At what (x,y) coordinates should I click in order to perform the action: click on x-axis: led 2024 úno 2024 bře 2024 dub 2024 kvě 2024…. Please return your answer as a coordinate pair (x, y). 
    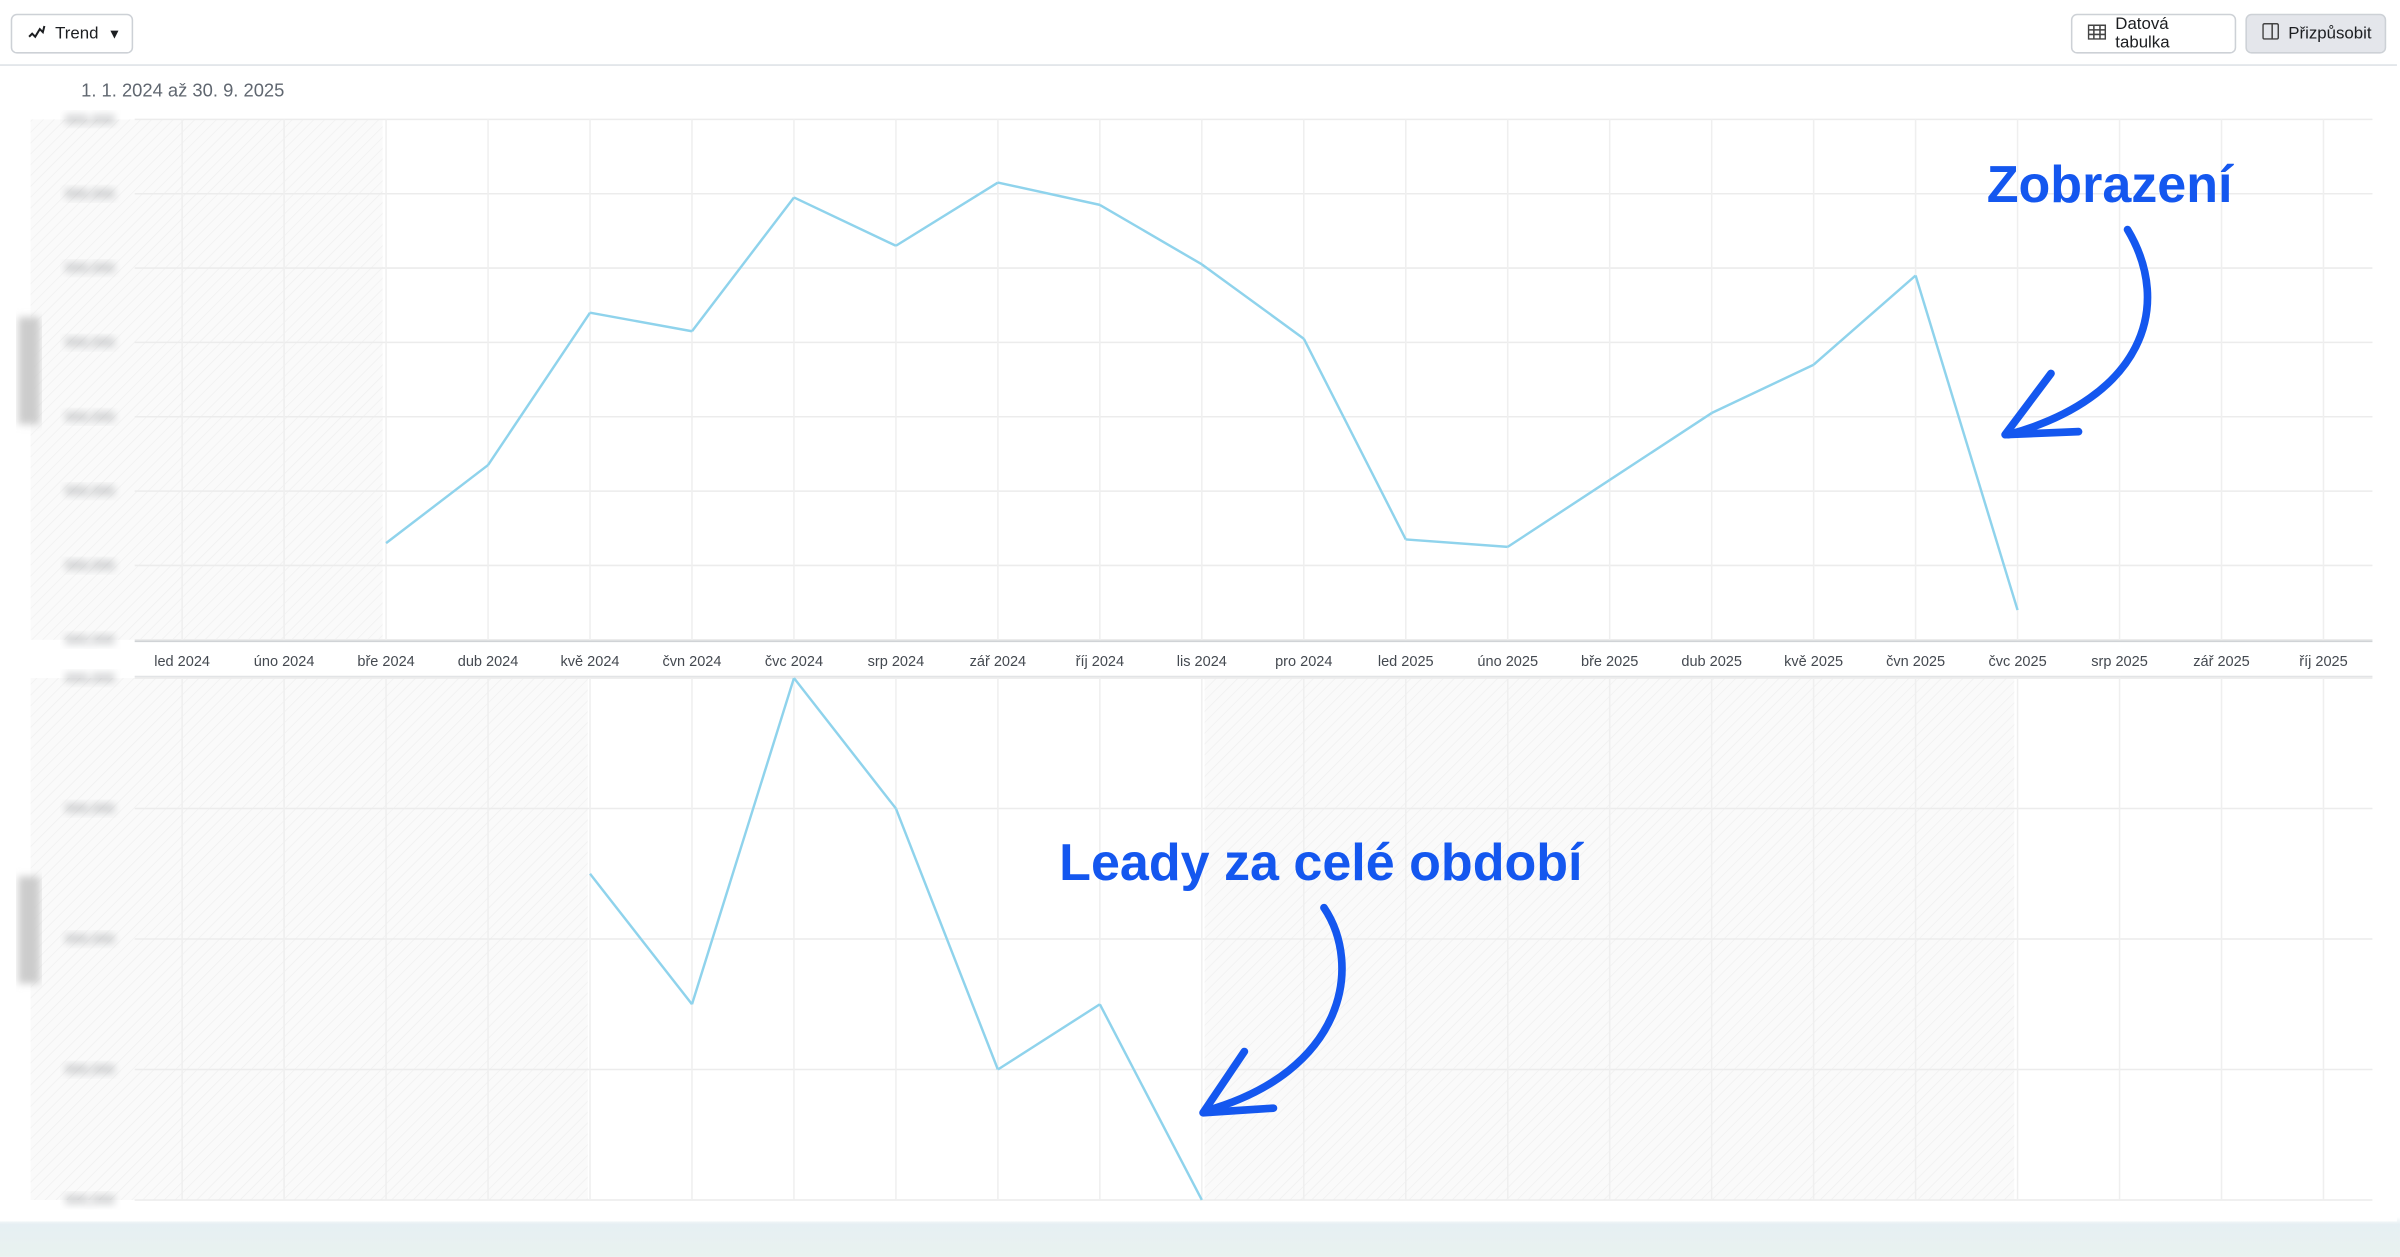
    Looking at the image, I should click on (1253, 659).